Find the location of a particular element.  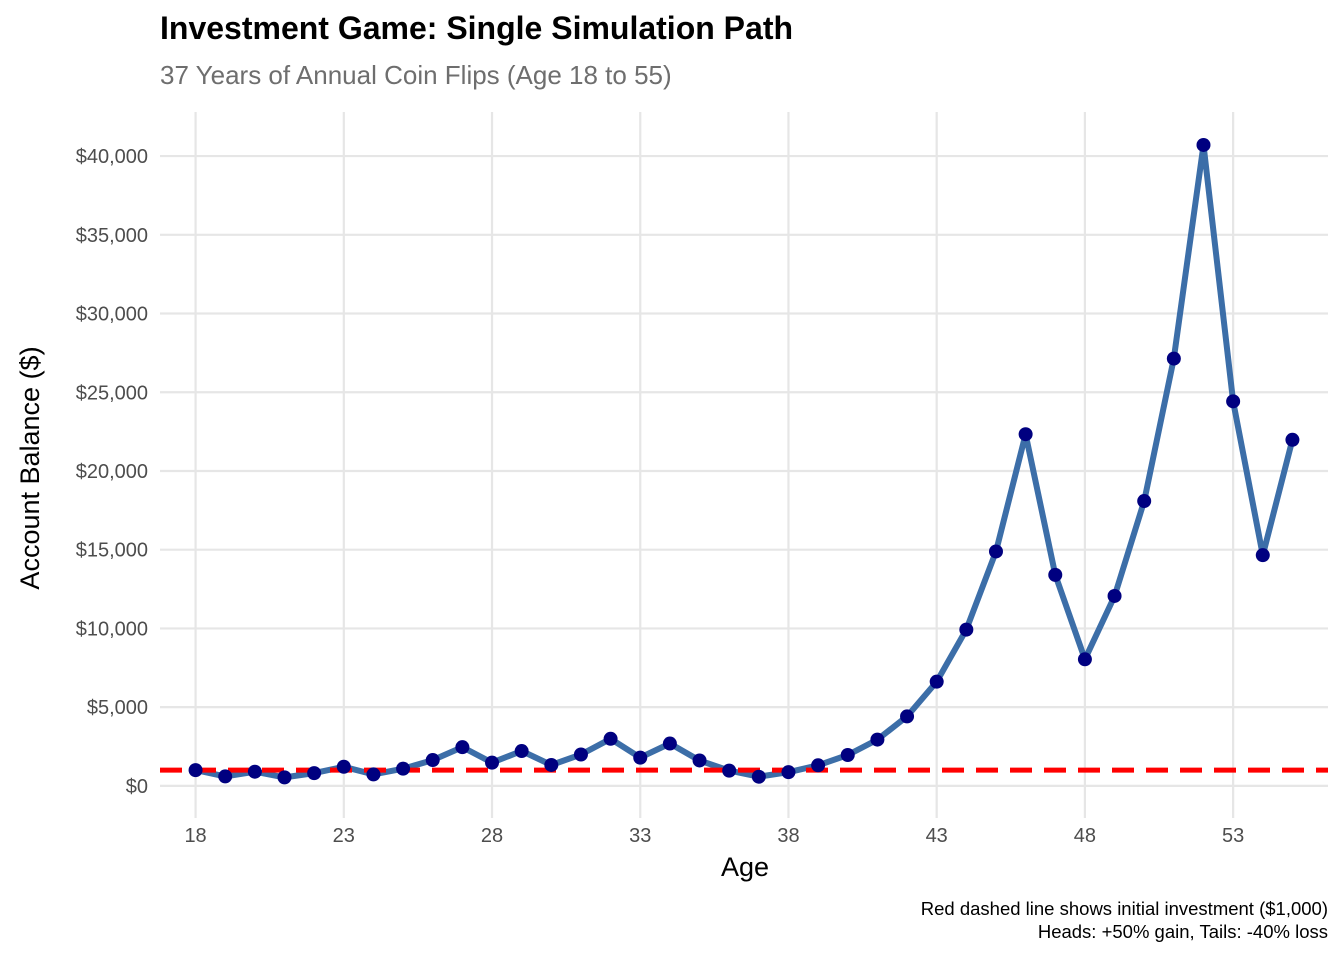

x-tick-label: 38 is located at coordinates (788, 836).